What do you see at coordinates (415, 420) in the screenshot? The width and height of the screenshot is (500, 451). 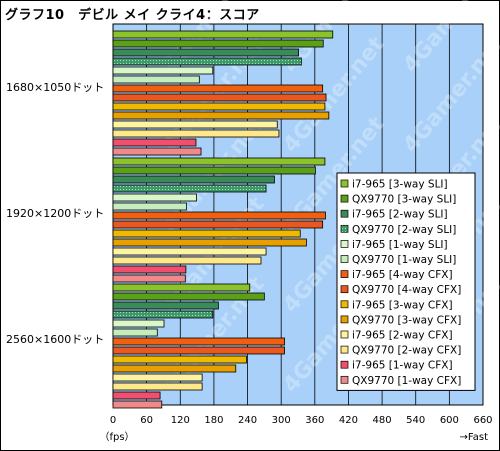 I see `x-tick-label: 540` at bounding box center [415, 420].